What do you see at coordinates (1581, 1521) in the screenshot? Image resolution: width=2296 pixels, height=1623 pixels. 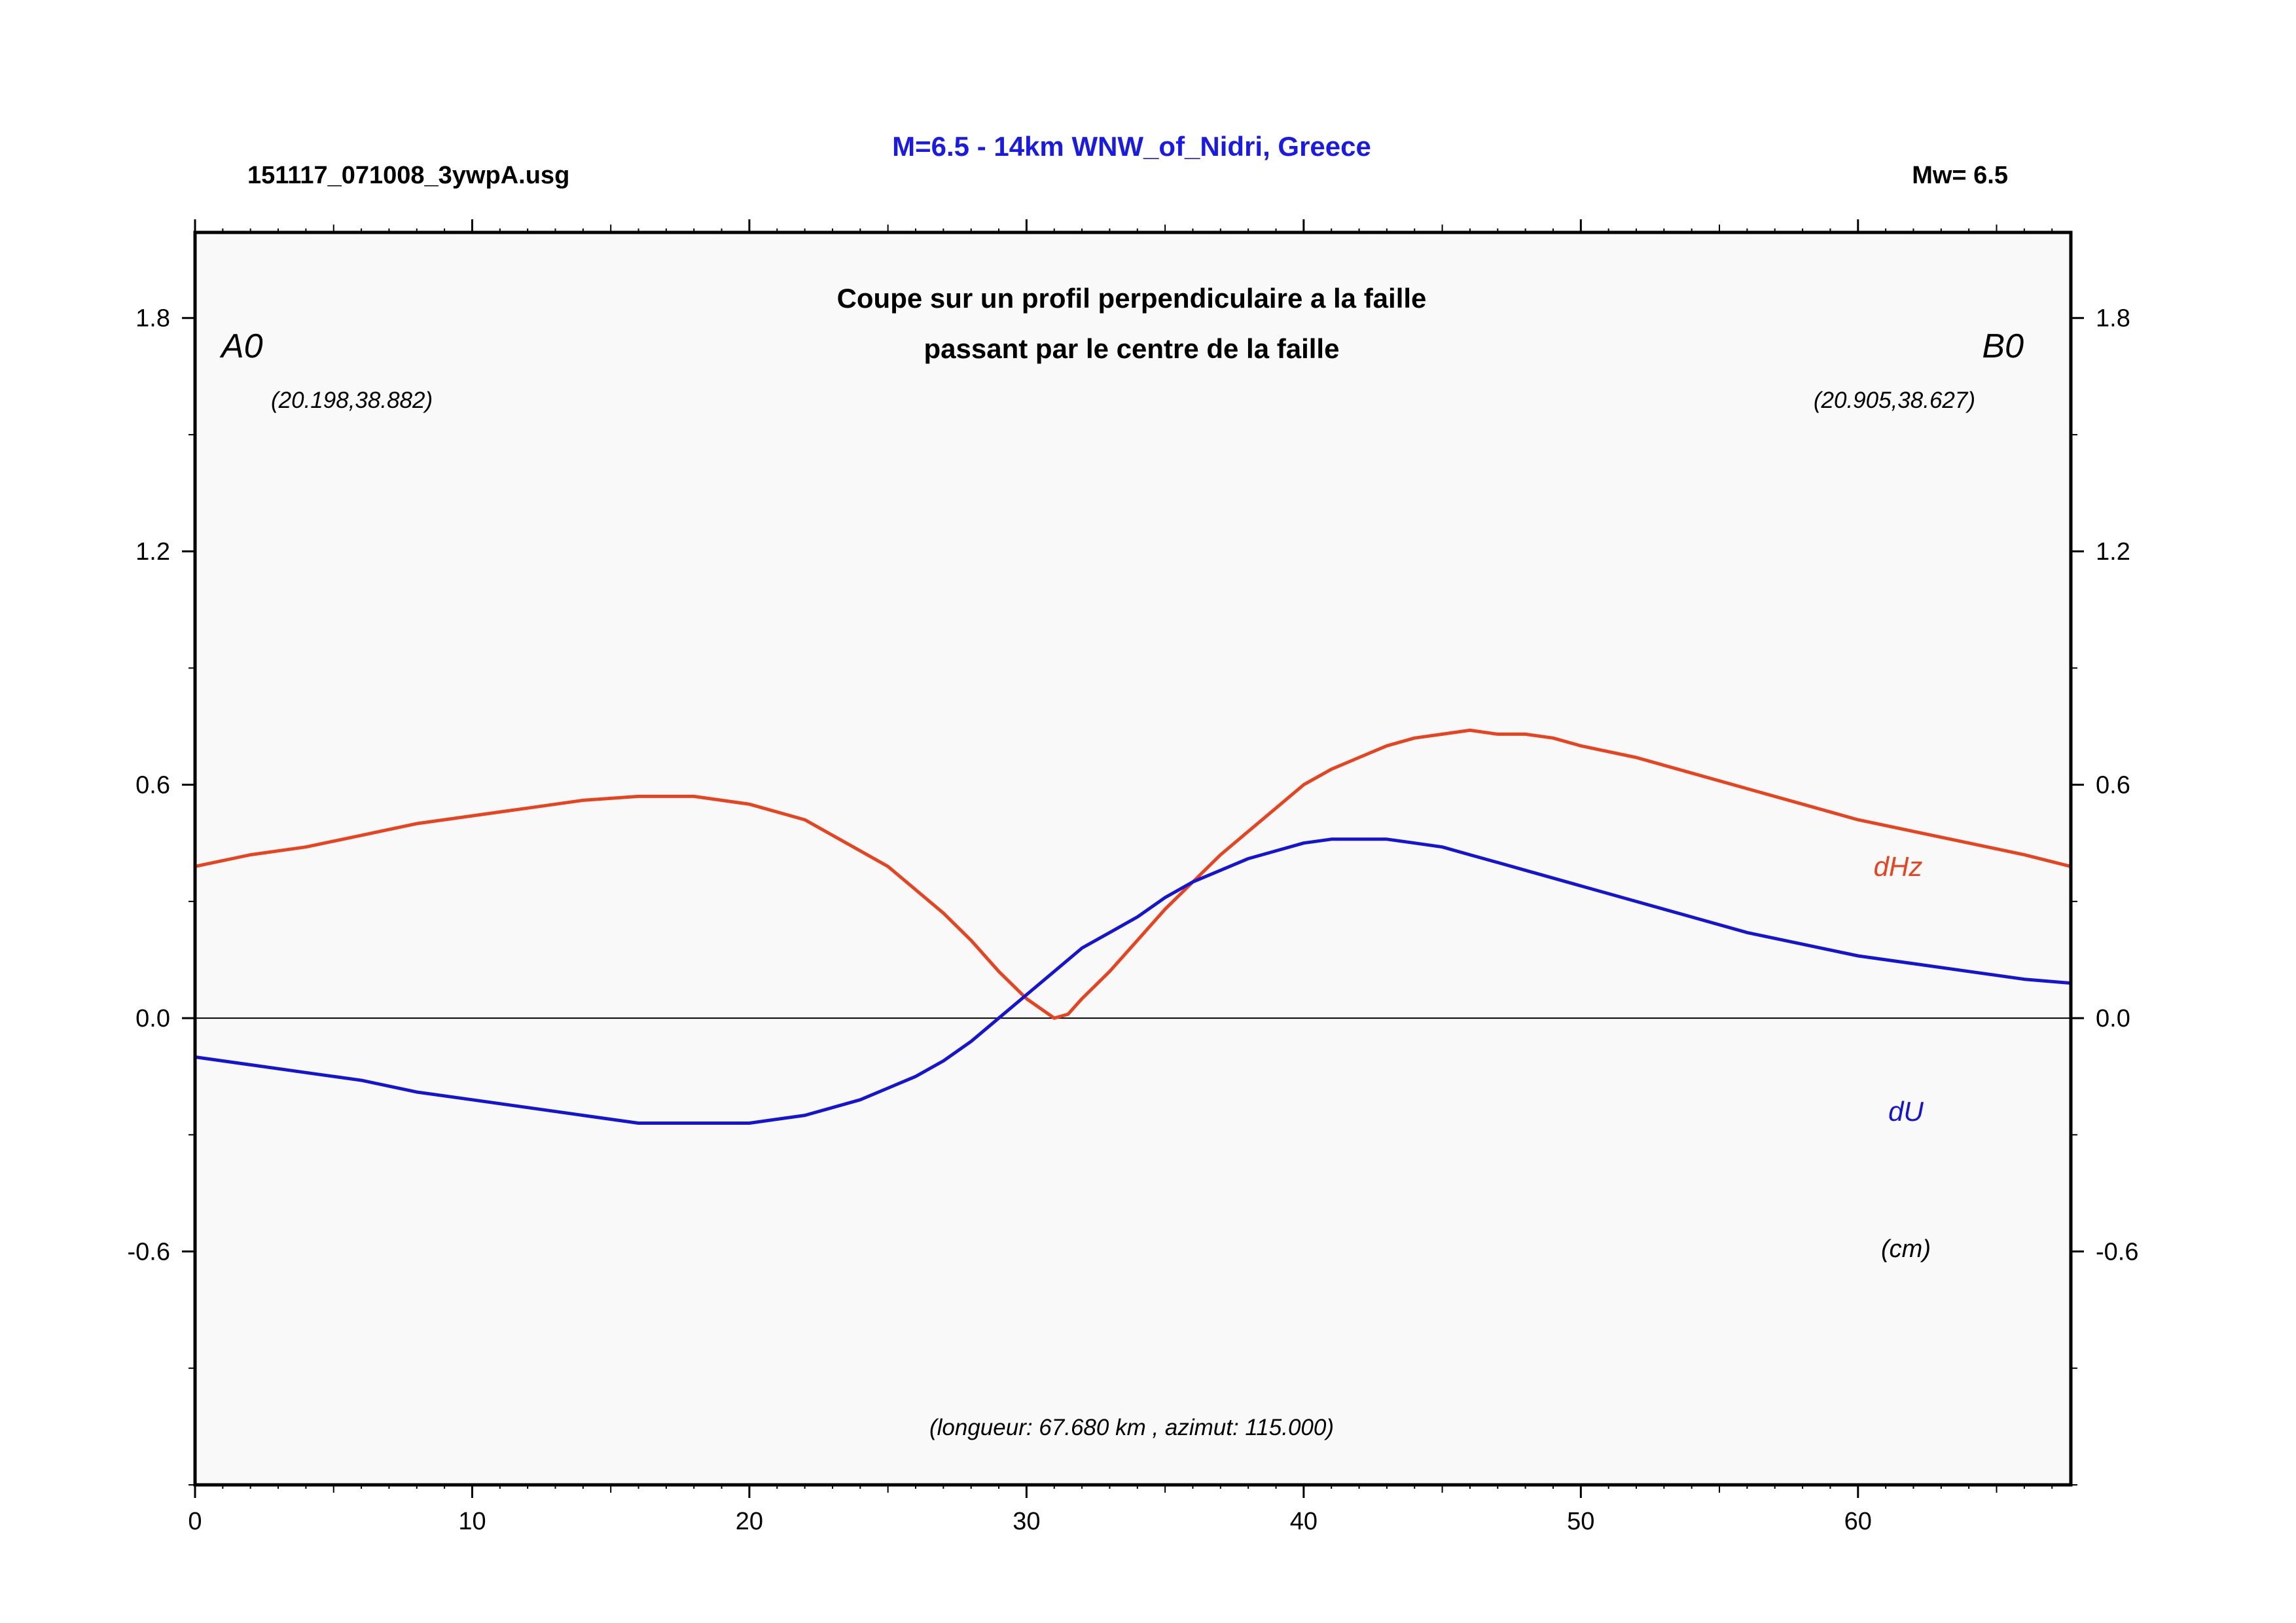 I see `x-tick-label: 50` at bounding box center [1581, 1521].